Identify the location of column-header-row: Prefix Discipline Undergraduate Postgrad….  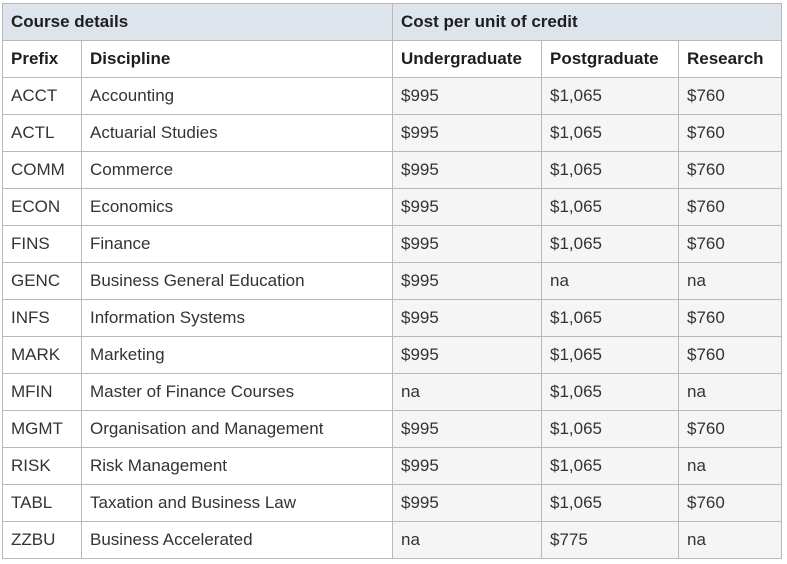
(392, 59).